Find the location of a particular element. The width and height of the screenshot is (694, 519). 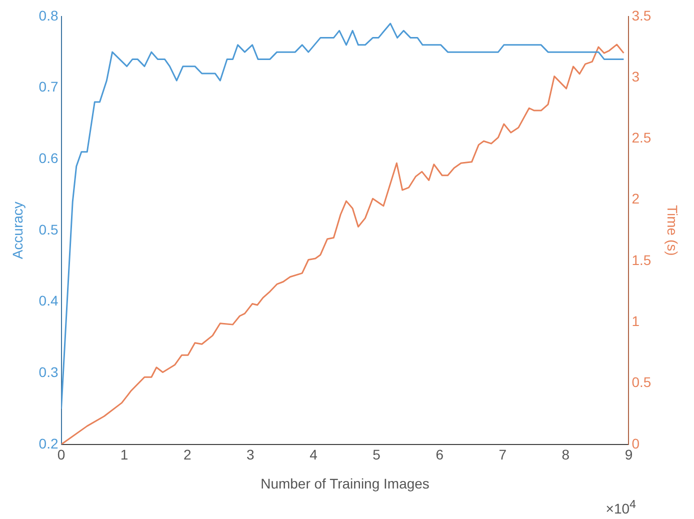

text: ×10$^{4}$ is located at coordinates (621, 507).